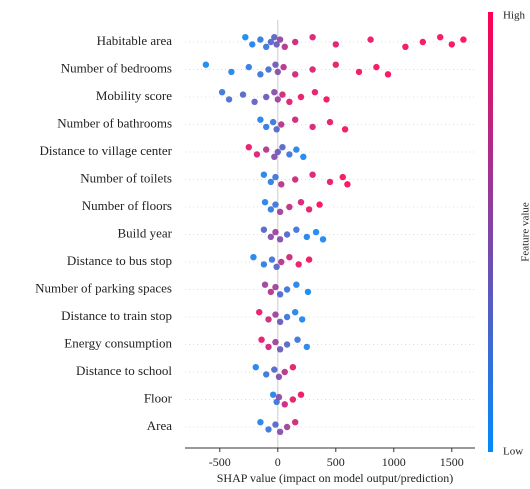 This screenshot has height=489, width=530. What do you see at coordinates (106, 150) in the screenshot?
I see `feature-label: Distance to village center` at bounding box center [106, 150].